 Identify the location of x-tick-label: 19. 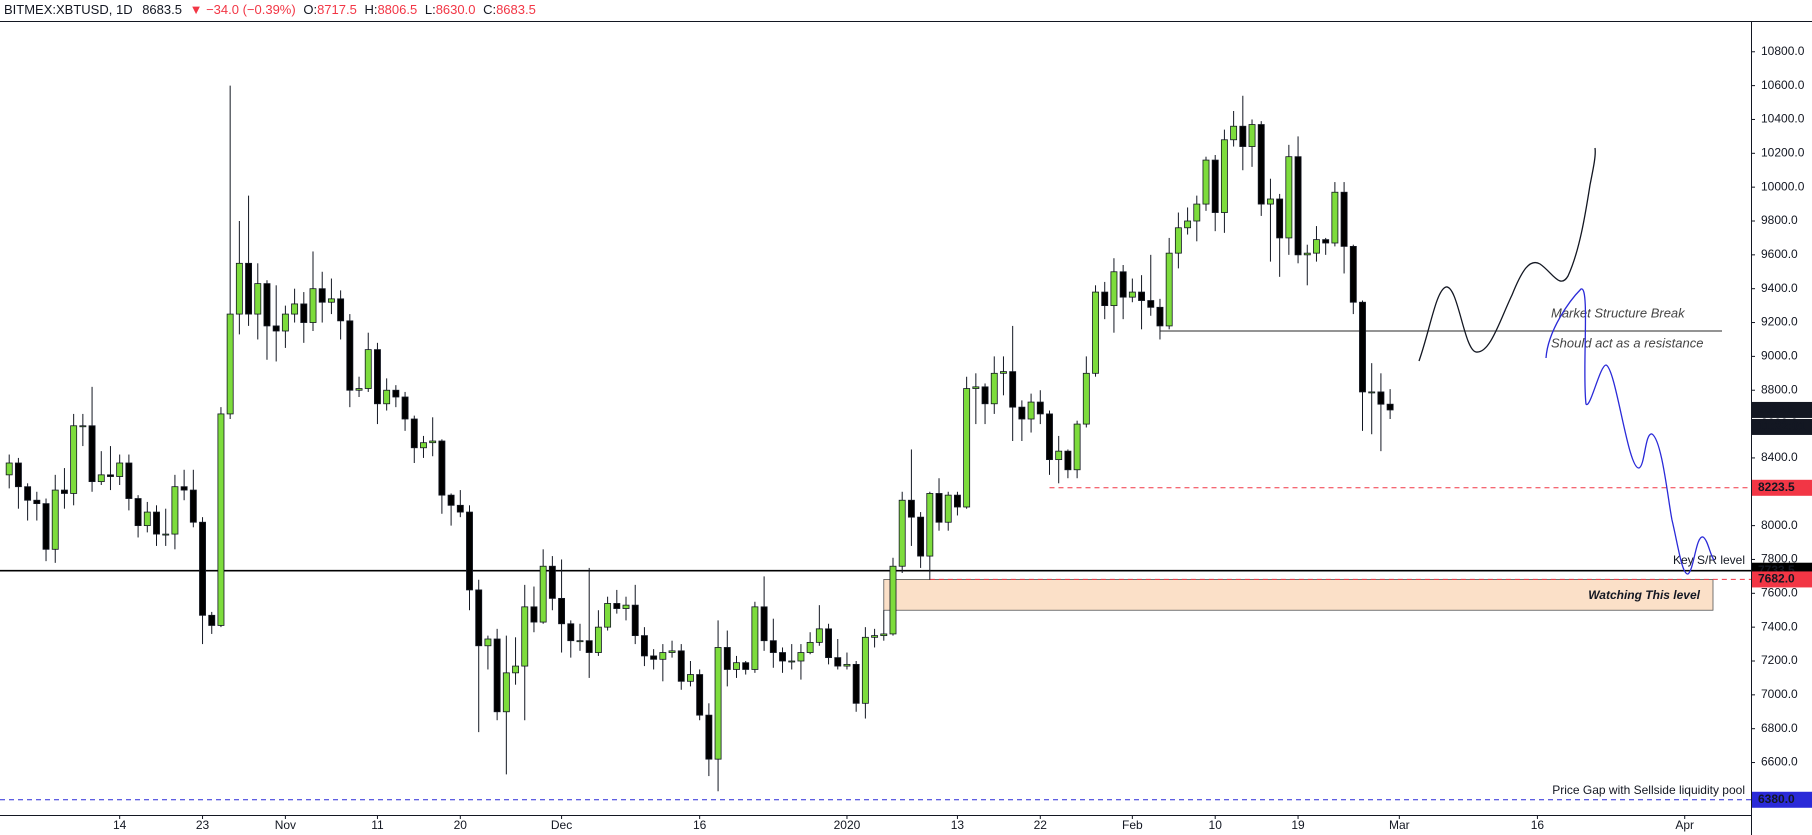
(1298, 825).